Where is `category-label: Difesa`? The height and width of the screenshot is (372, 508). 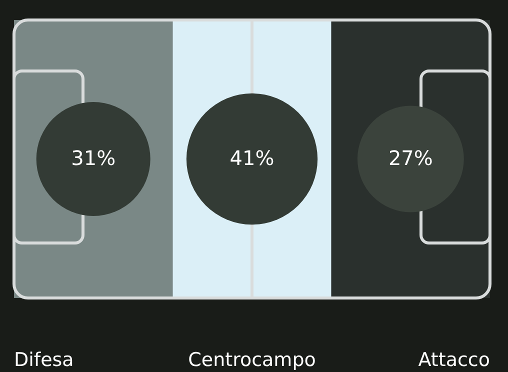
category-label: Difesa is located at coordinates (44, 360).